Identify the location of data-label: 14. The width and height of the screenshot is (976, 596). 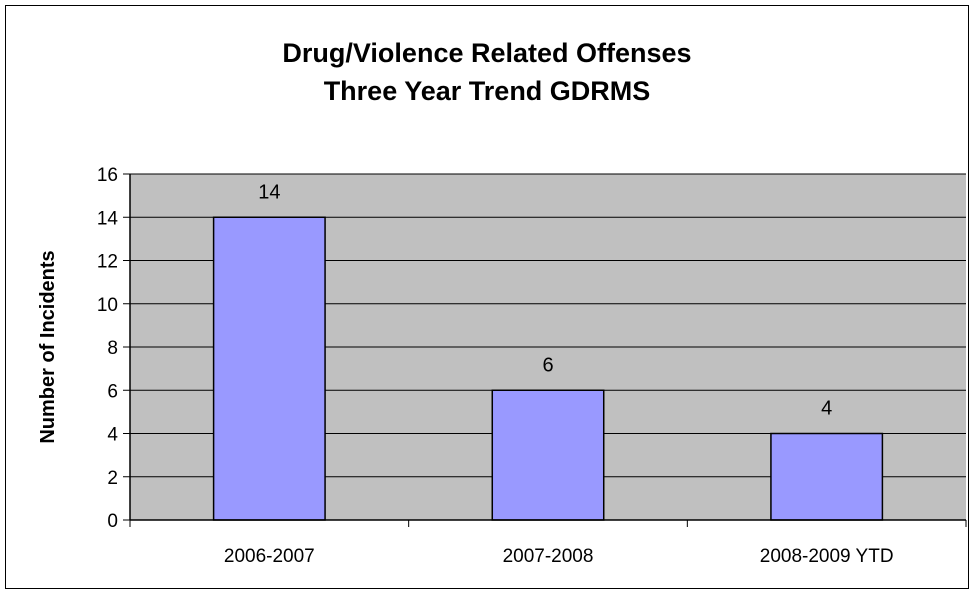
(269, 192).